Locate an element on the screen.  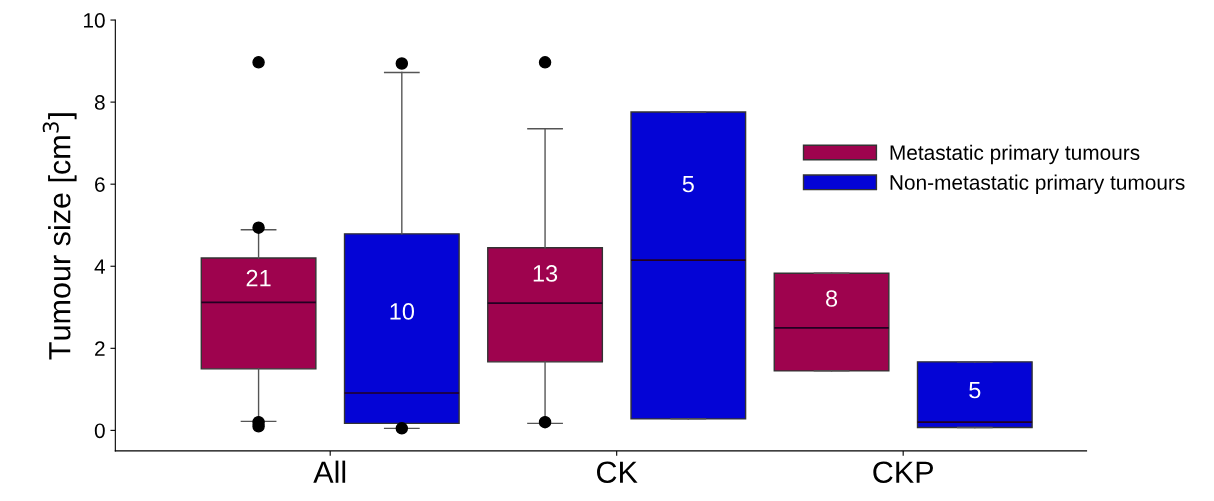
y-axis-title: Tumour size [cm$^{3}$] is located at coordinates (59, 236).